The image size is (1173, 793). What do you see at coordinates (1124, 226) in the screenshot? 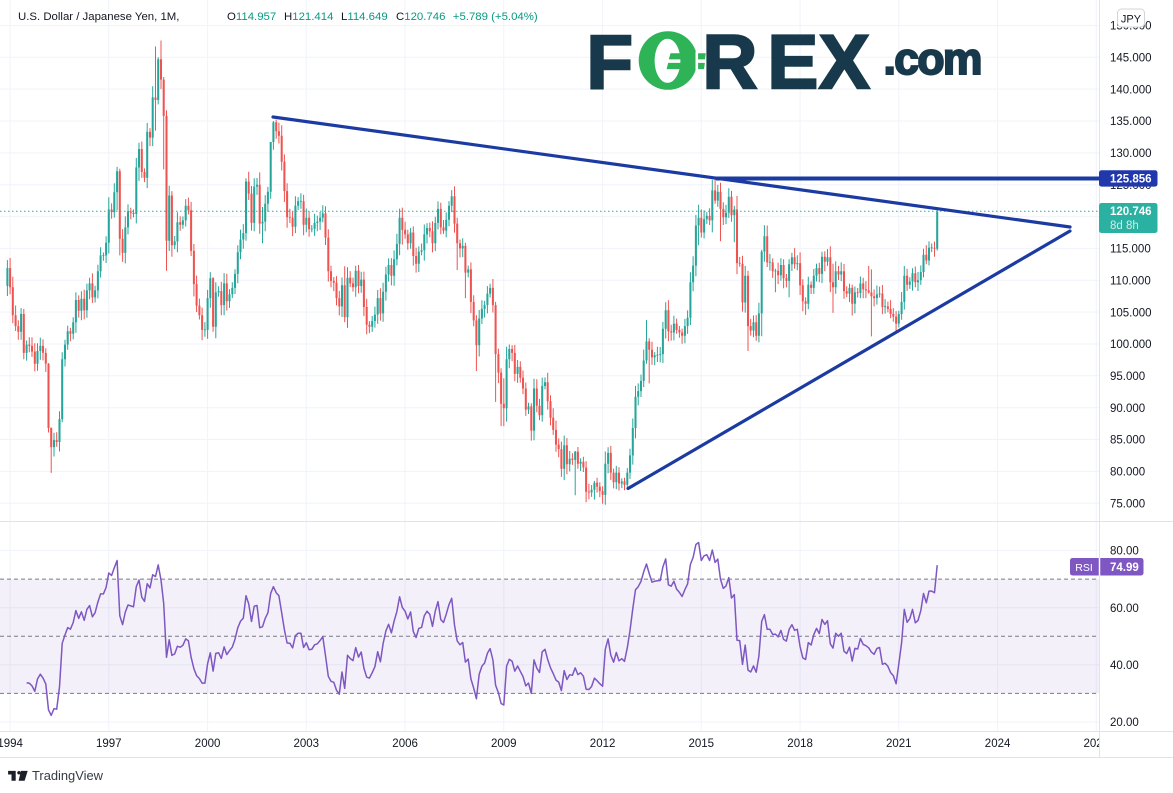
I see `svg-text: 8d 8h` at bounding box center [1124, 226].